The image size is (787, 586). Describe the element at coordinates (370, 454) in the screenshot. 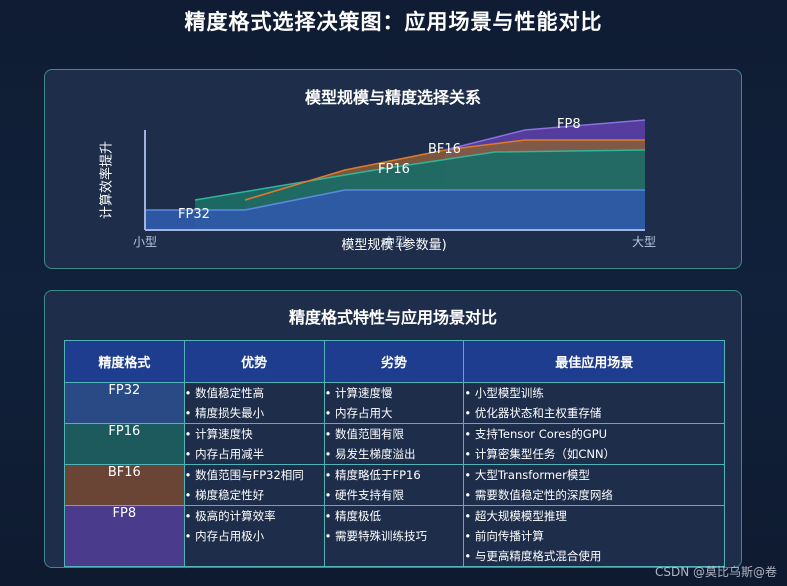

I see `cons-item: • 易发生梯度溢出` at that location.